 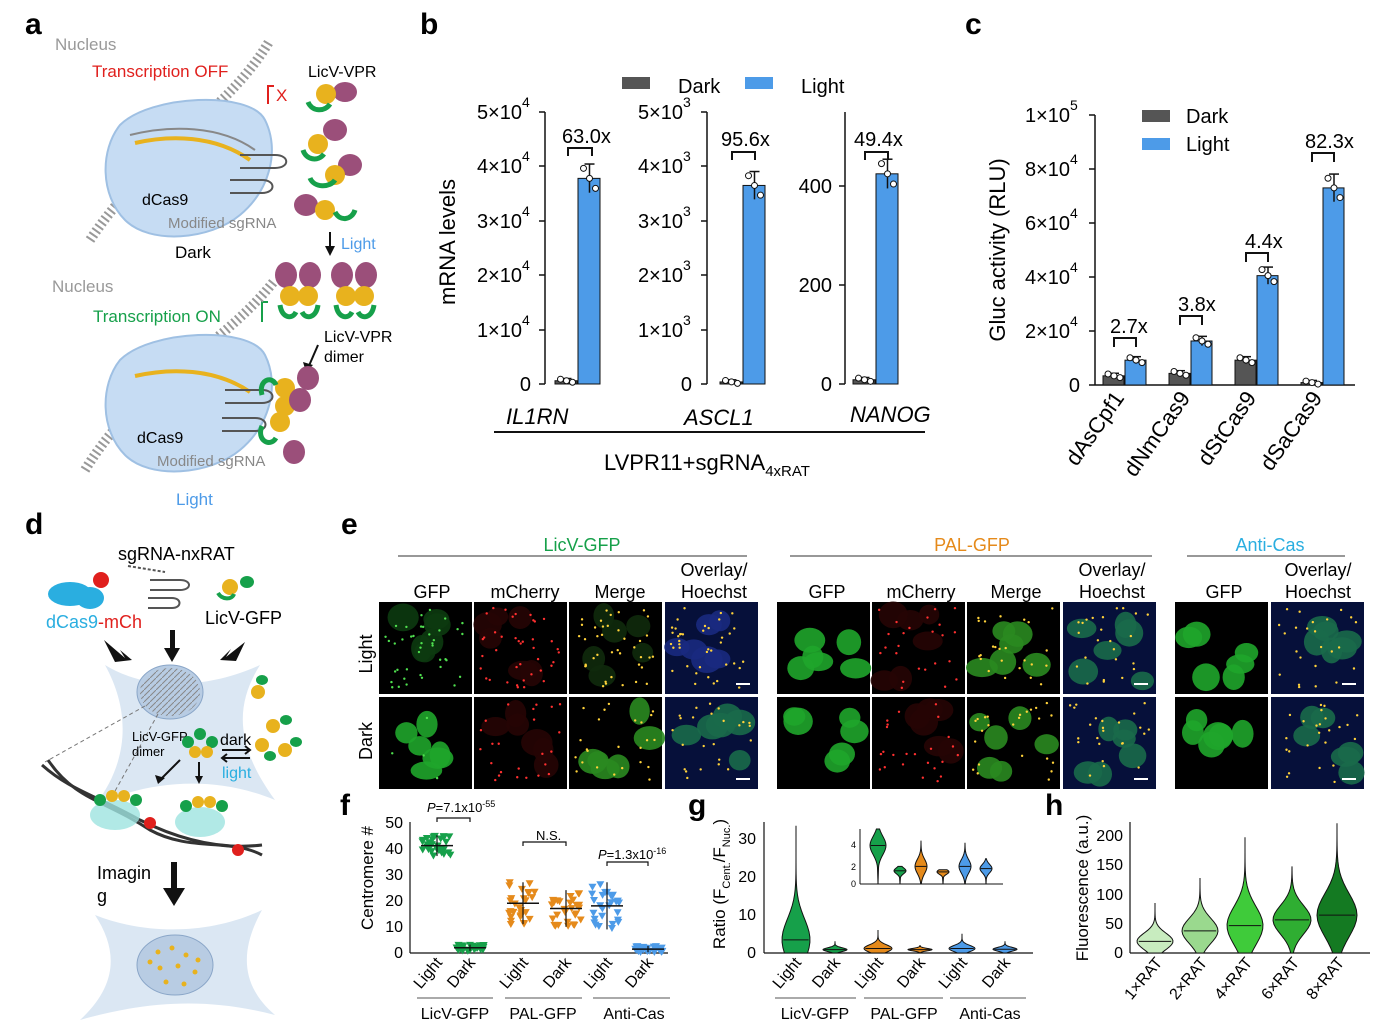 What do you see at coordinates (581, 545) in the screenshot?
I see `group-label-licv-gfp: LicV-GFP` at bounding box center [581, 545].